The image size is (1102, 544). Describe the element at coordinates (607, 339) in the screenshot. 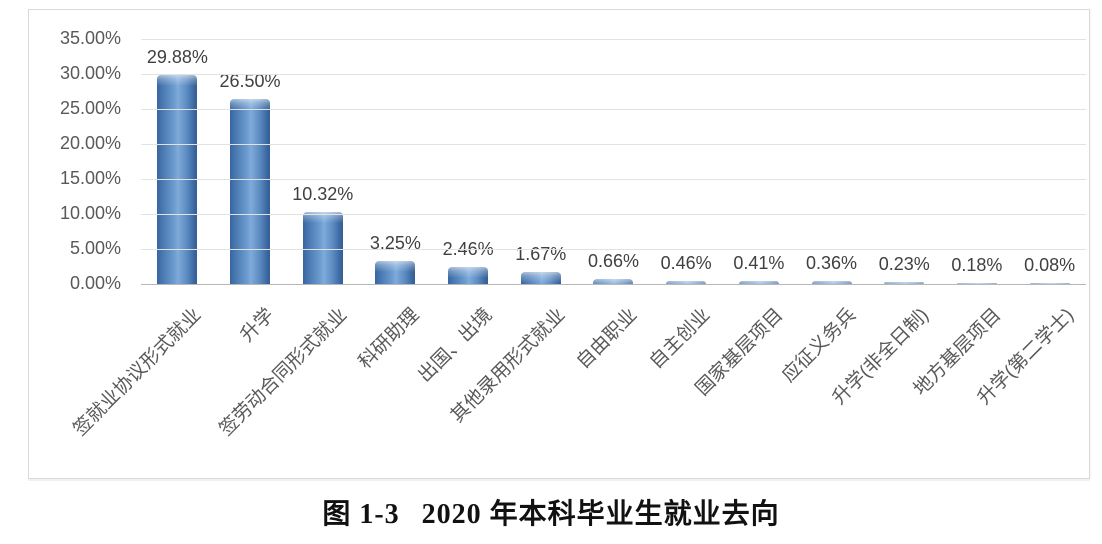

I see `category-label: 自由职业` at that location.